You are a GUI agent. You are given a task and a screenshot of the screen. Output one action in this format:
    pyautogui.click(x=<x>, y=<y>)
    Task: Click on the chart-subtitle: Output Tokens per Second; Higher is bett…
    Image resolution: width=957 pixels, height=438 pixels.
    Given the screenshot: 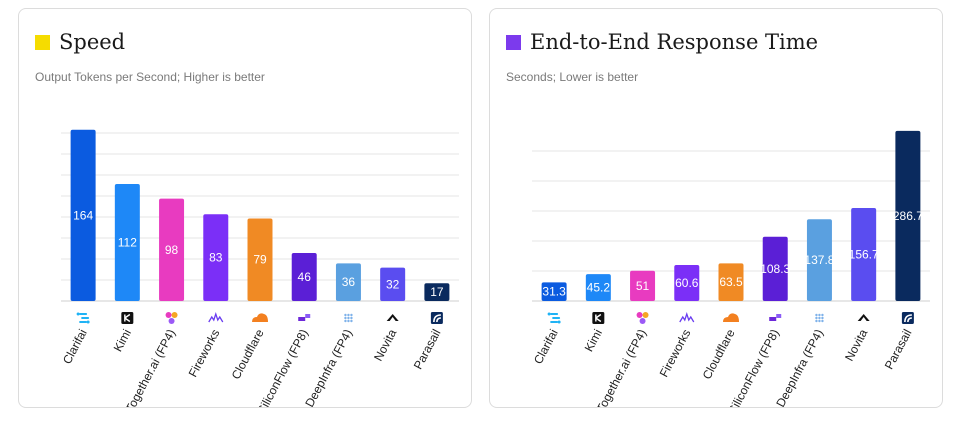 What is the action you would take?
    pyautogui.click(x=150, y=77)
    